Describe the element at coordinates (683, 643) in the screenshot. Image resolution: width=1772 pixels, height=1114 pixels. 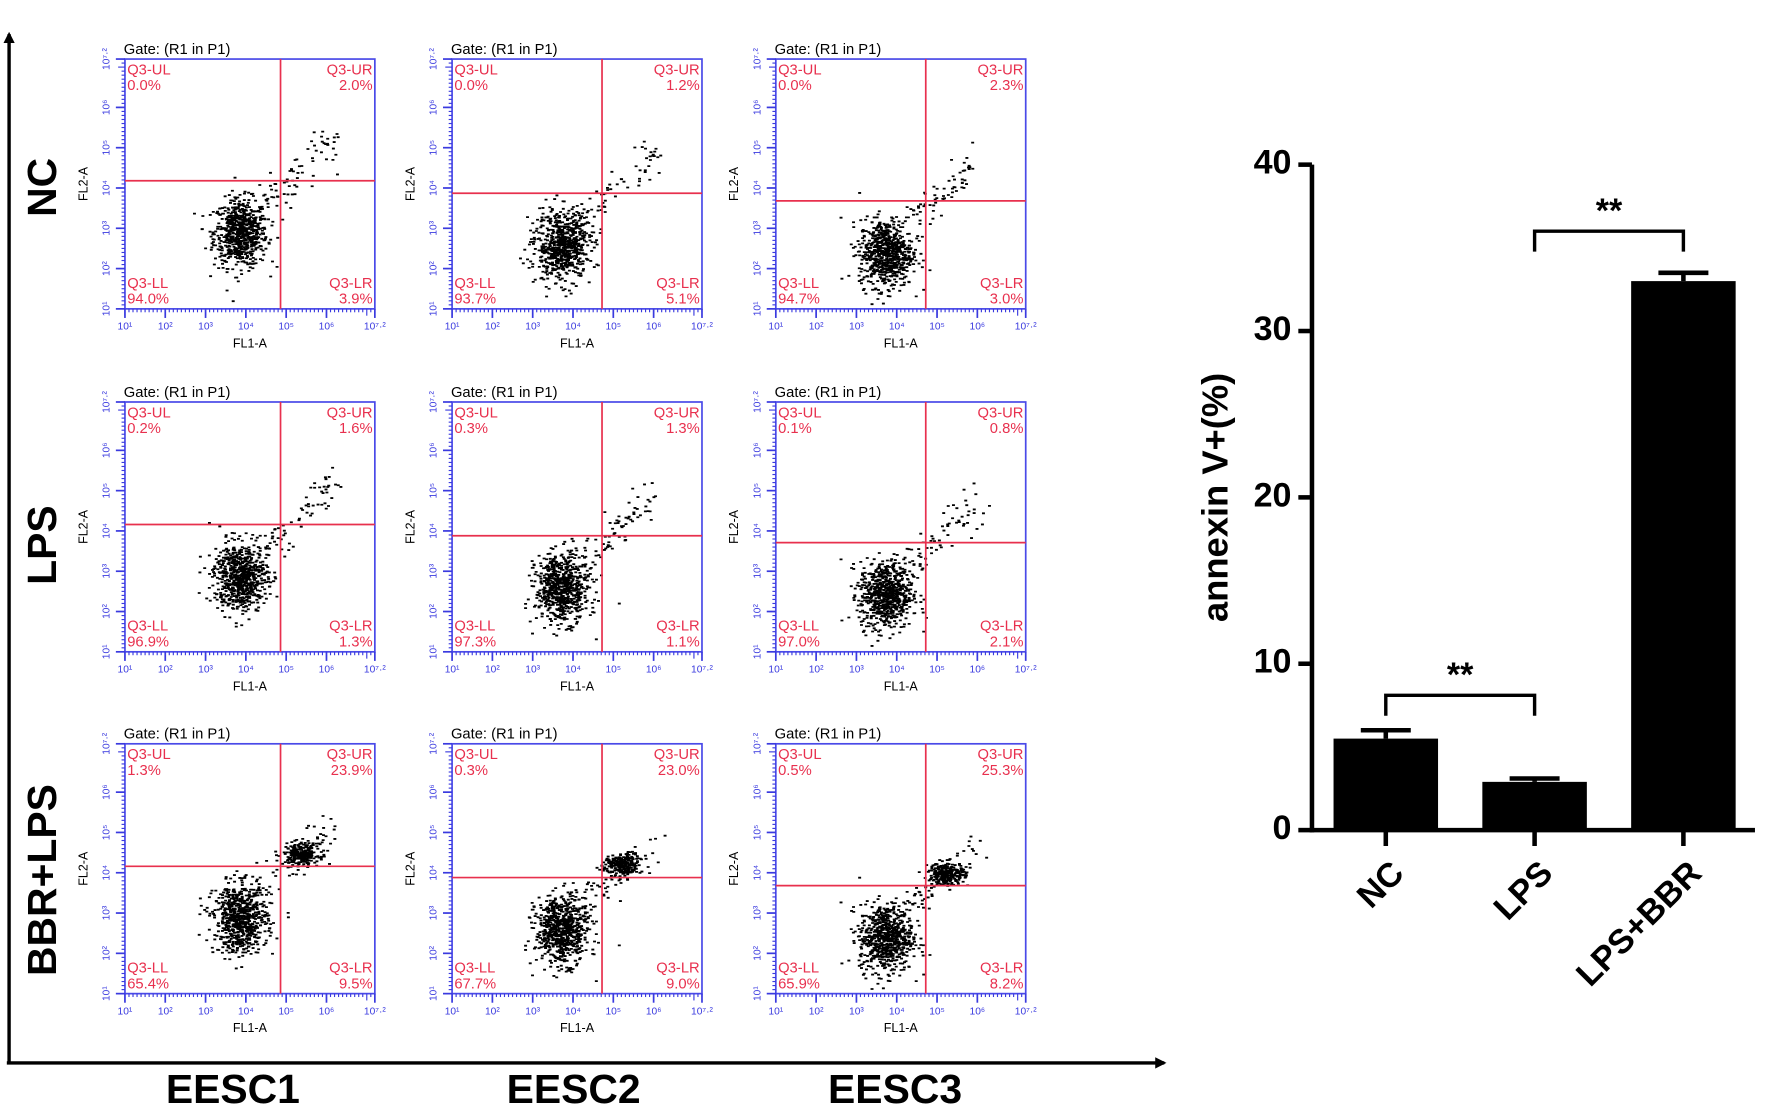
I see `quadrant-percent: 1.1%` at that location.